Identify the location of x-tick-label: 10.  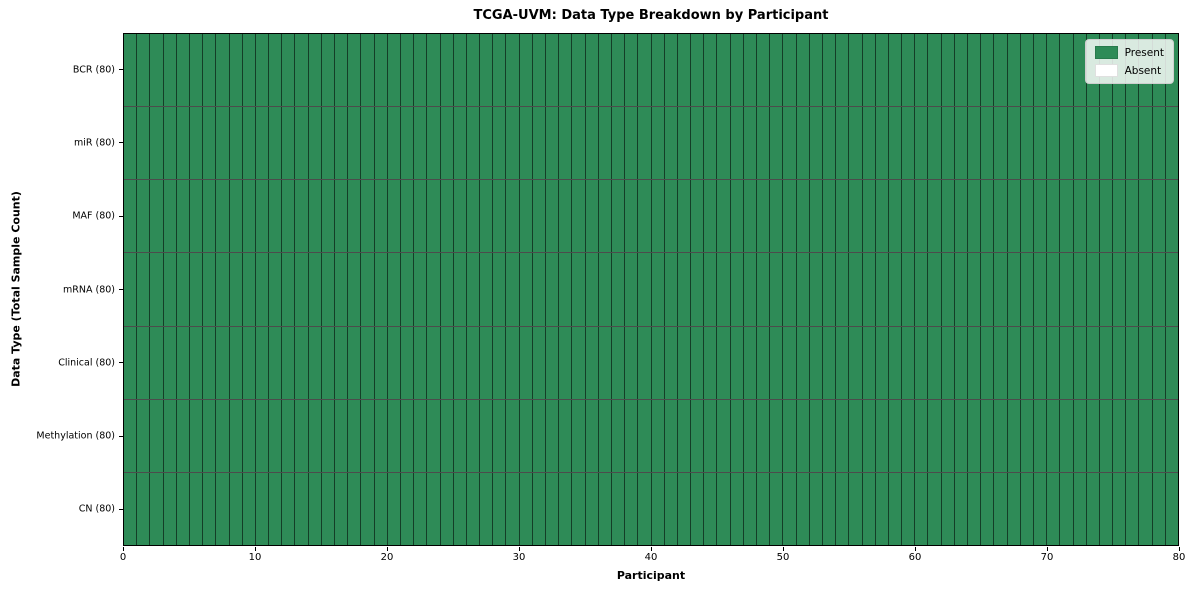
(255, 557).